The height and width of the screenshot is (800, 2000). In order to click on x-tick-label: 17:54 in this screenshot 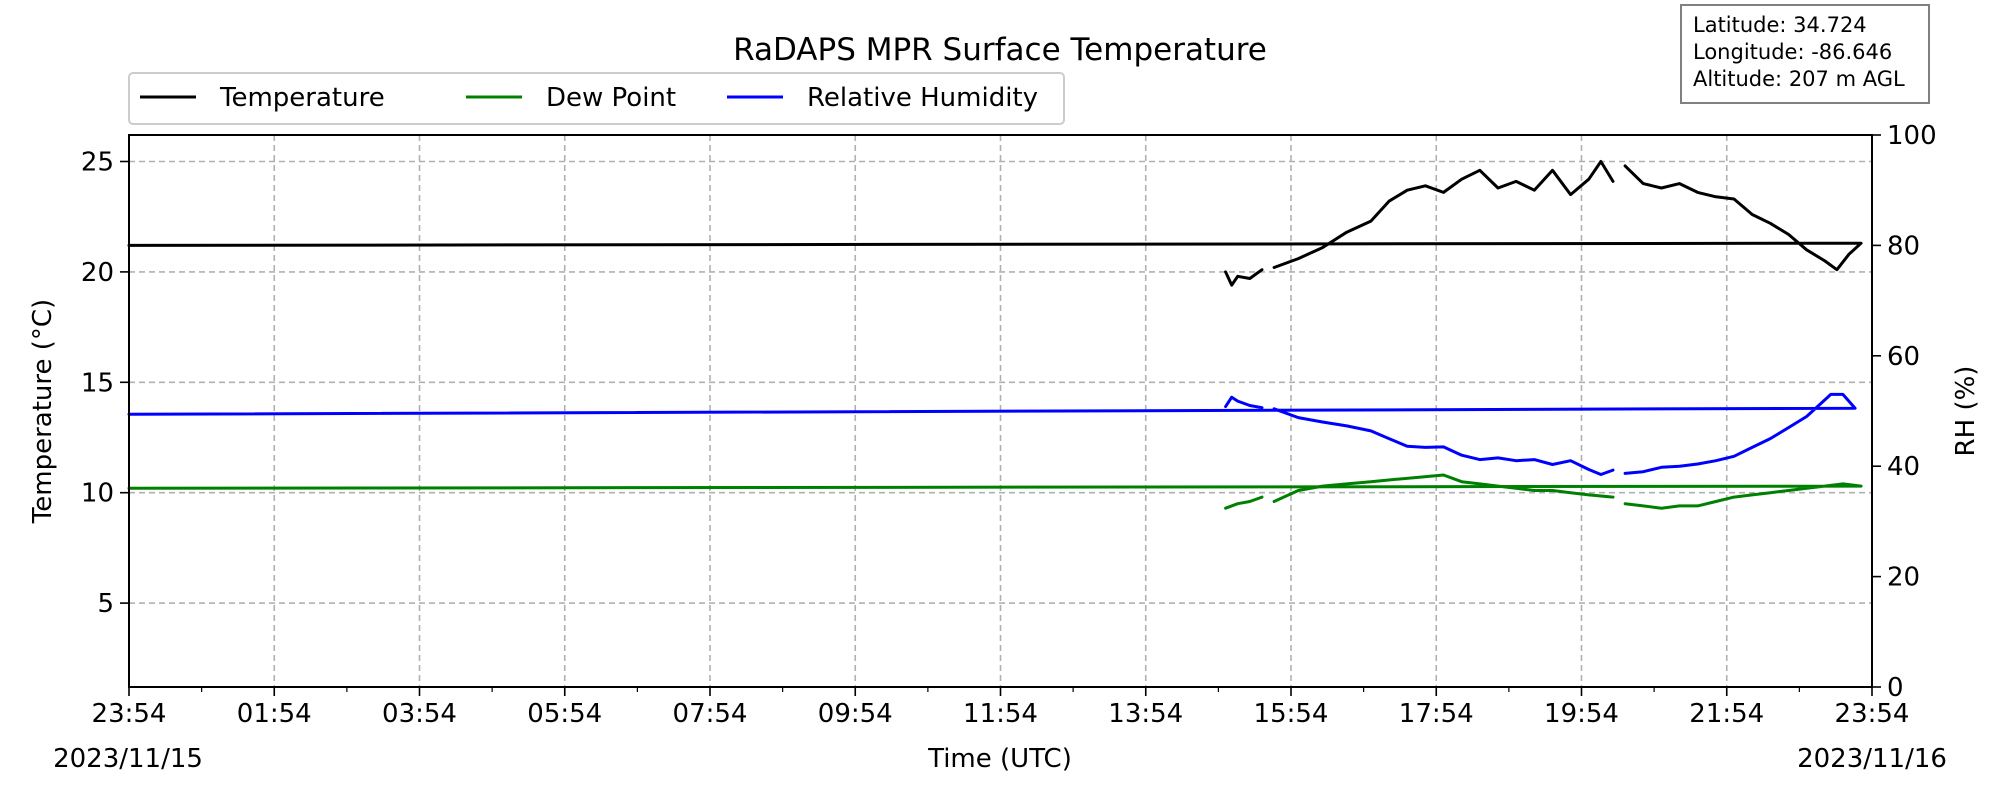, I will do `click(1436, 714)`.